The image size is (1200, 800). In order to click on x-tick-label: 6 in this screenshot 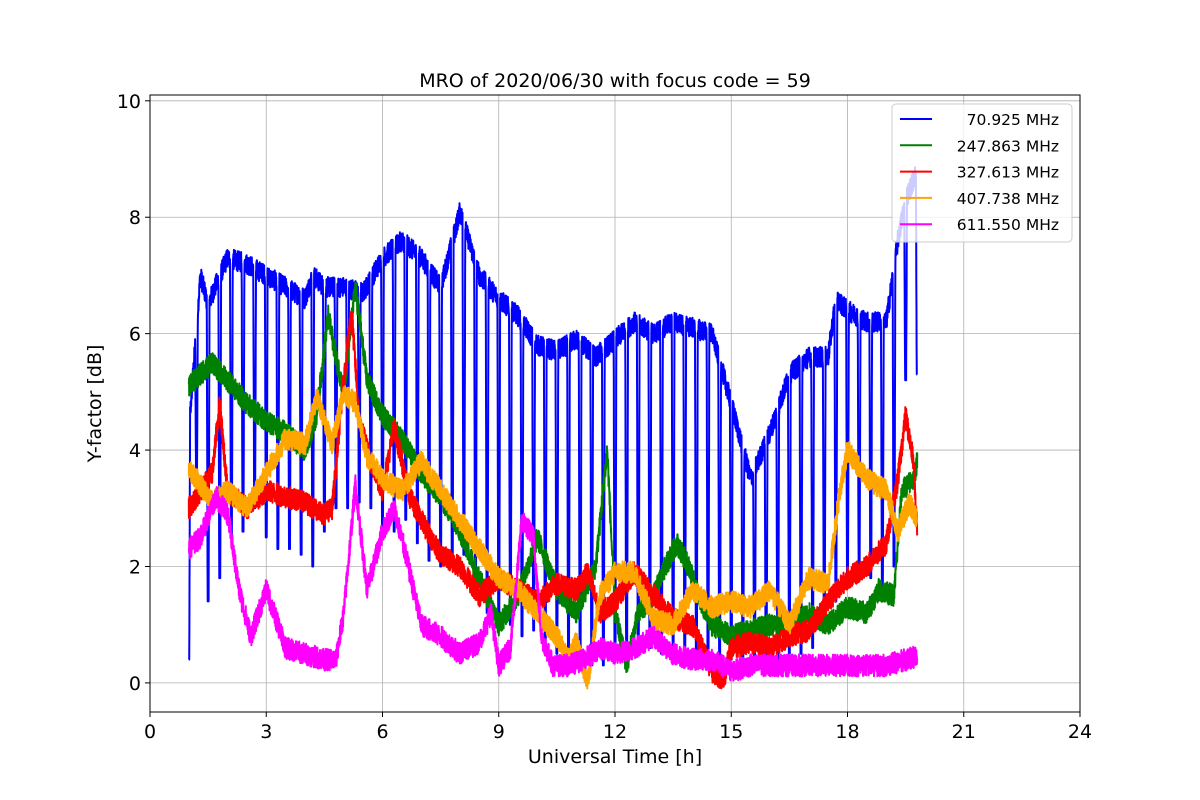, I will do `click(382, 732)`.